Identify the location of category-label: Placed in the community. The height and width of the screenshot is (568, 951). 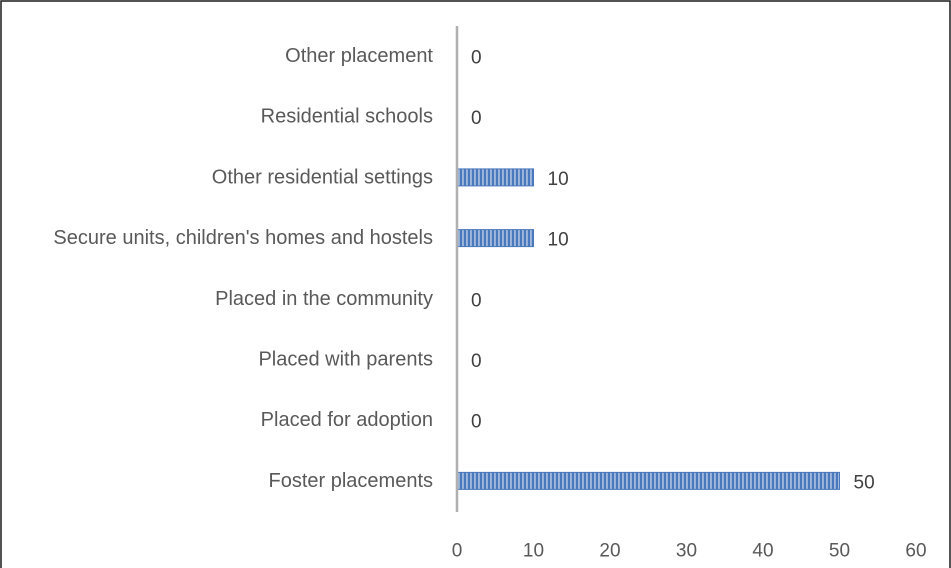
(324, 299).